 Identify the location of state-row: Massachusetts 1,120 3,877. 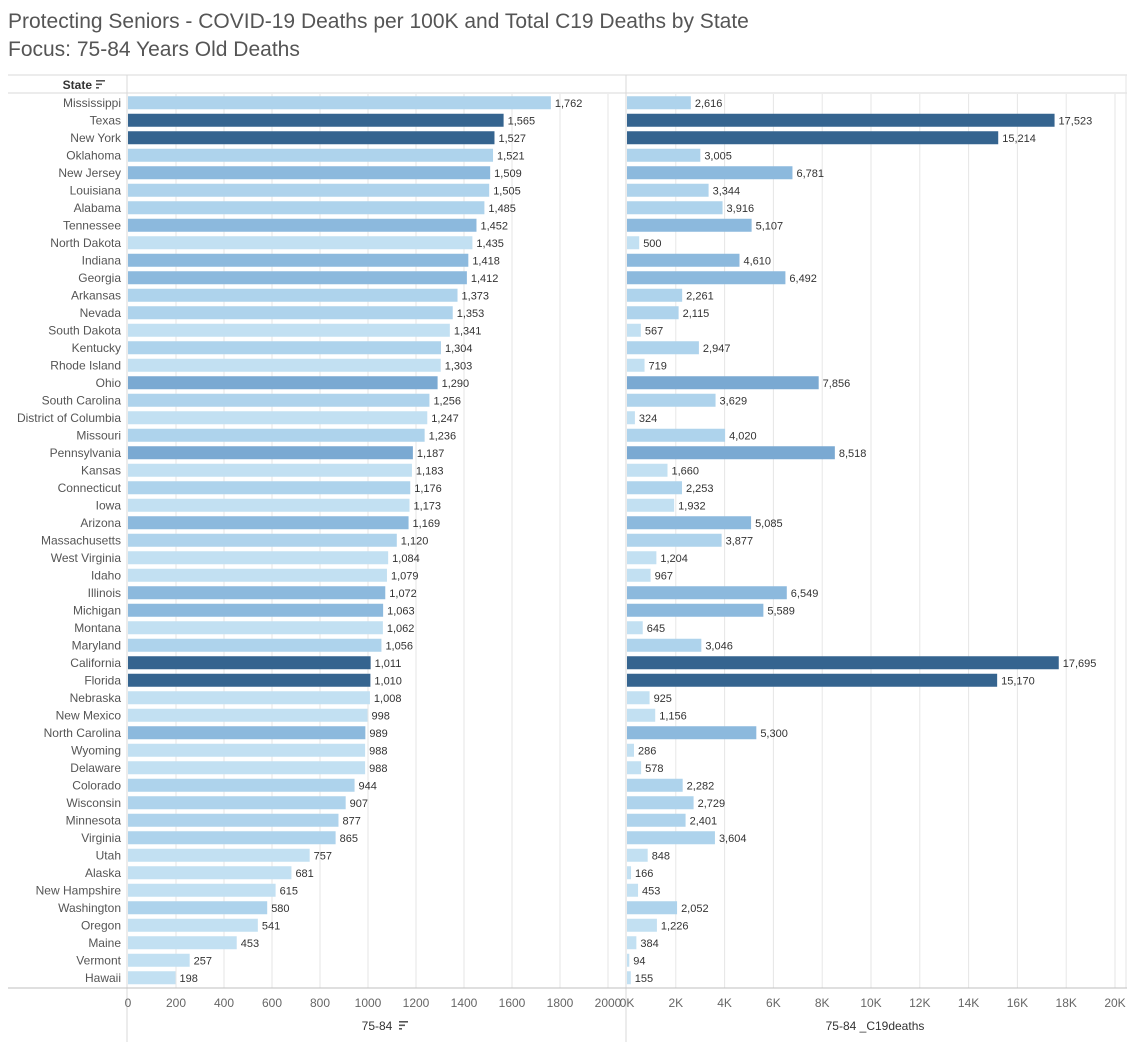
(397, 540).